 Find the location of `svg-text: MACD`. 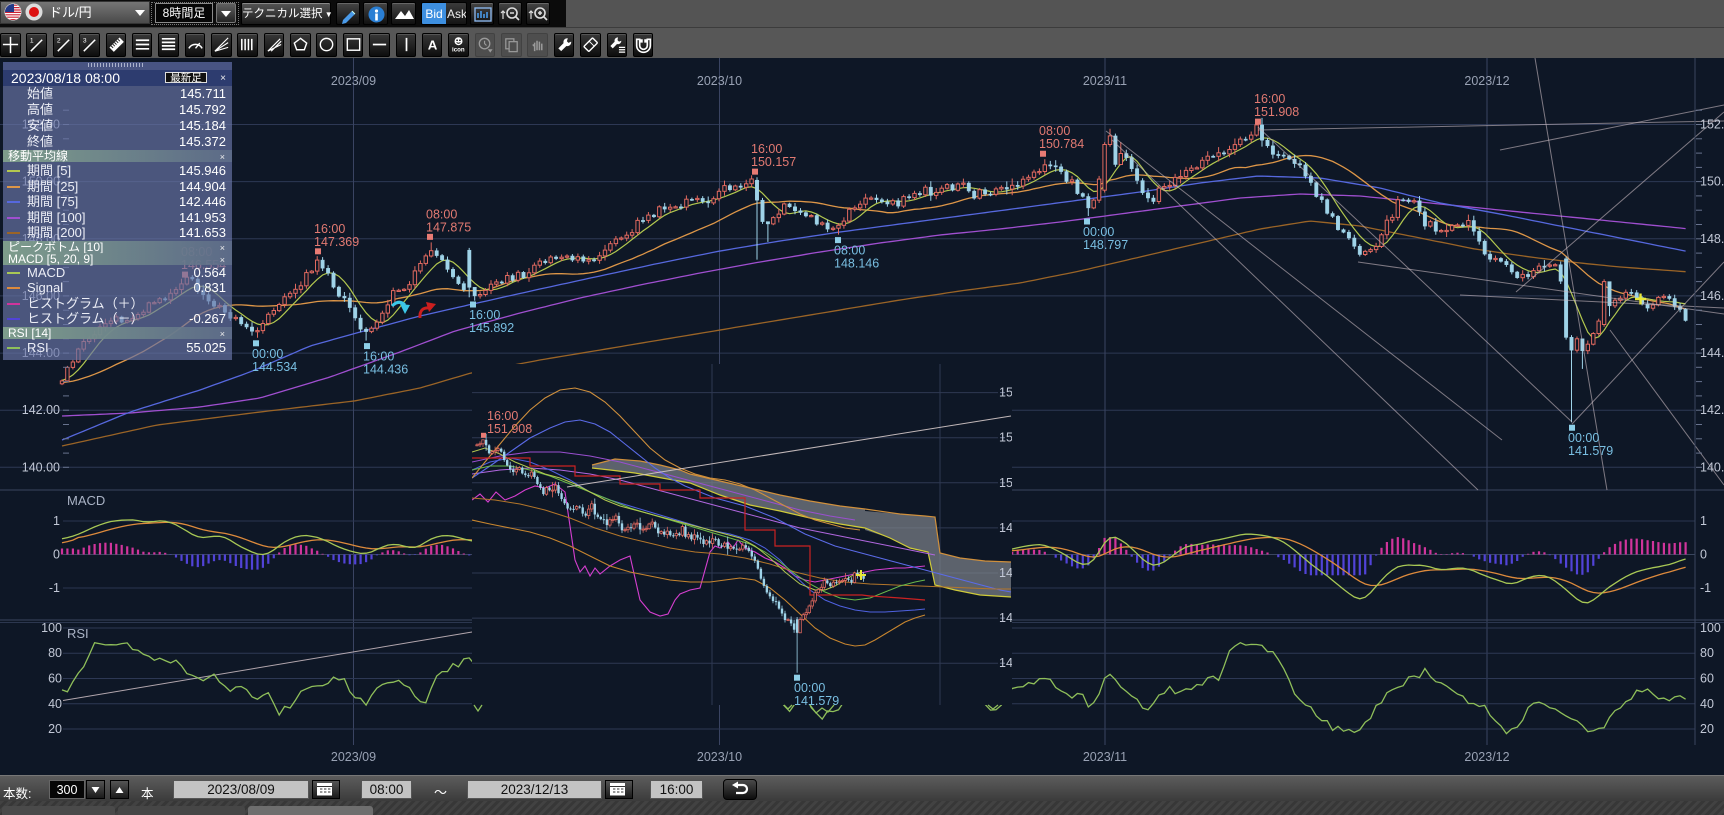

svg-text: MACD is located at coordinates (86, 500).